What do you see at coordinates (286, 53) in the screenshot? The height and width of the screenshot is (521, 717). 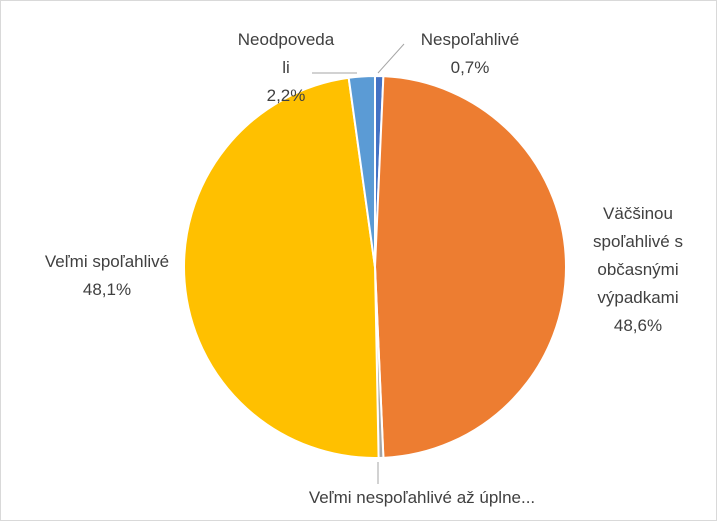 I see `data-label: Neodpovedali` at bounding box center [286, 53].